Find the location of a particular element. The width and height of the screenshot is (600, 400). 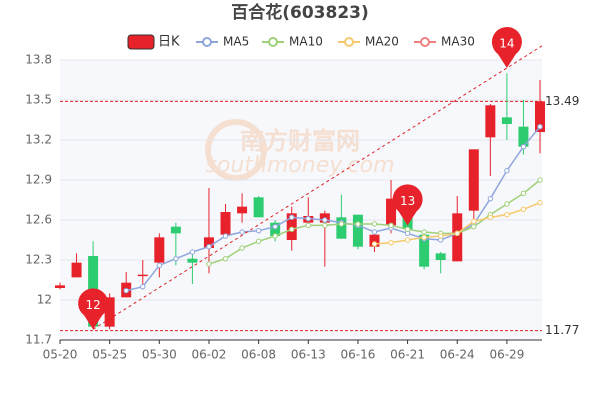

y-tick-label: 11.7 is located at coordinates (38, 340).